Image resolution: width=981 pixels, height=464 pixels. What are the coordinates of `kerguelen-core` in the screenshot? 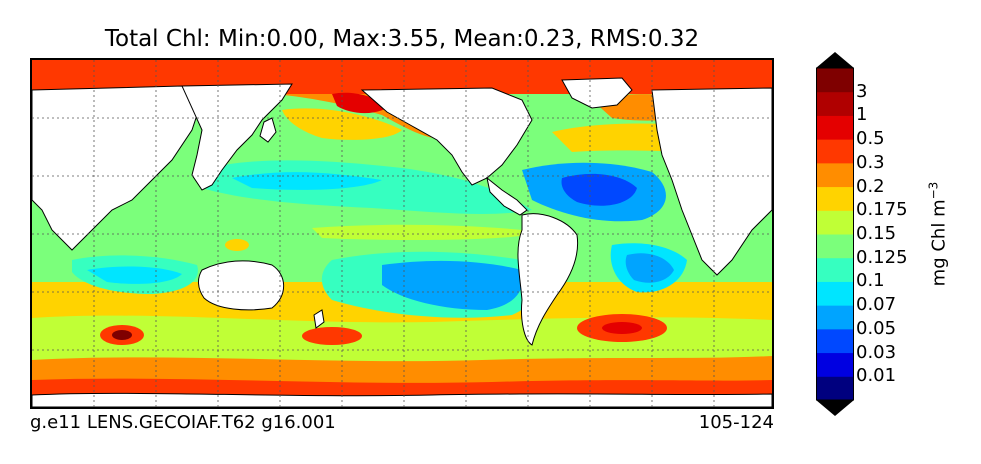 It's located at (122, 335).